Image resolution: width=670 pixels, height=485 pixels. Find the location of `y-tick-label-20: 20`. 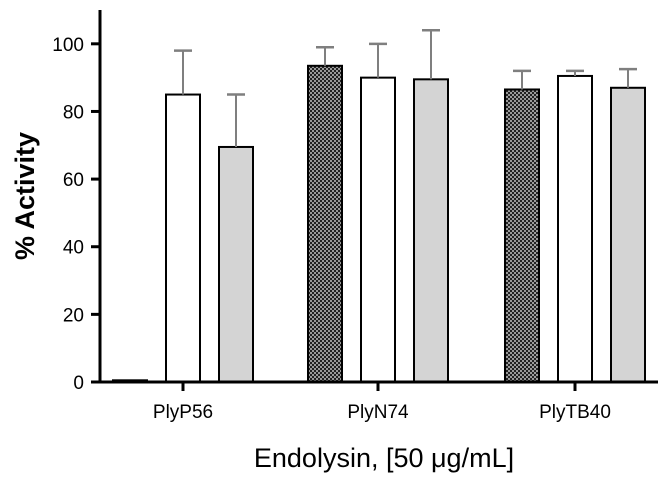

y-tick-label-20: 20 is located at coordinates (73, 315).